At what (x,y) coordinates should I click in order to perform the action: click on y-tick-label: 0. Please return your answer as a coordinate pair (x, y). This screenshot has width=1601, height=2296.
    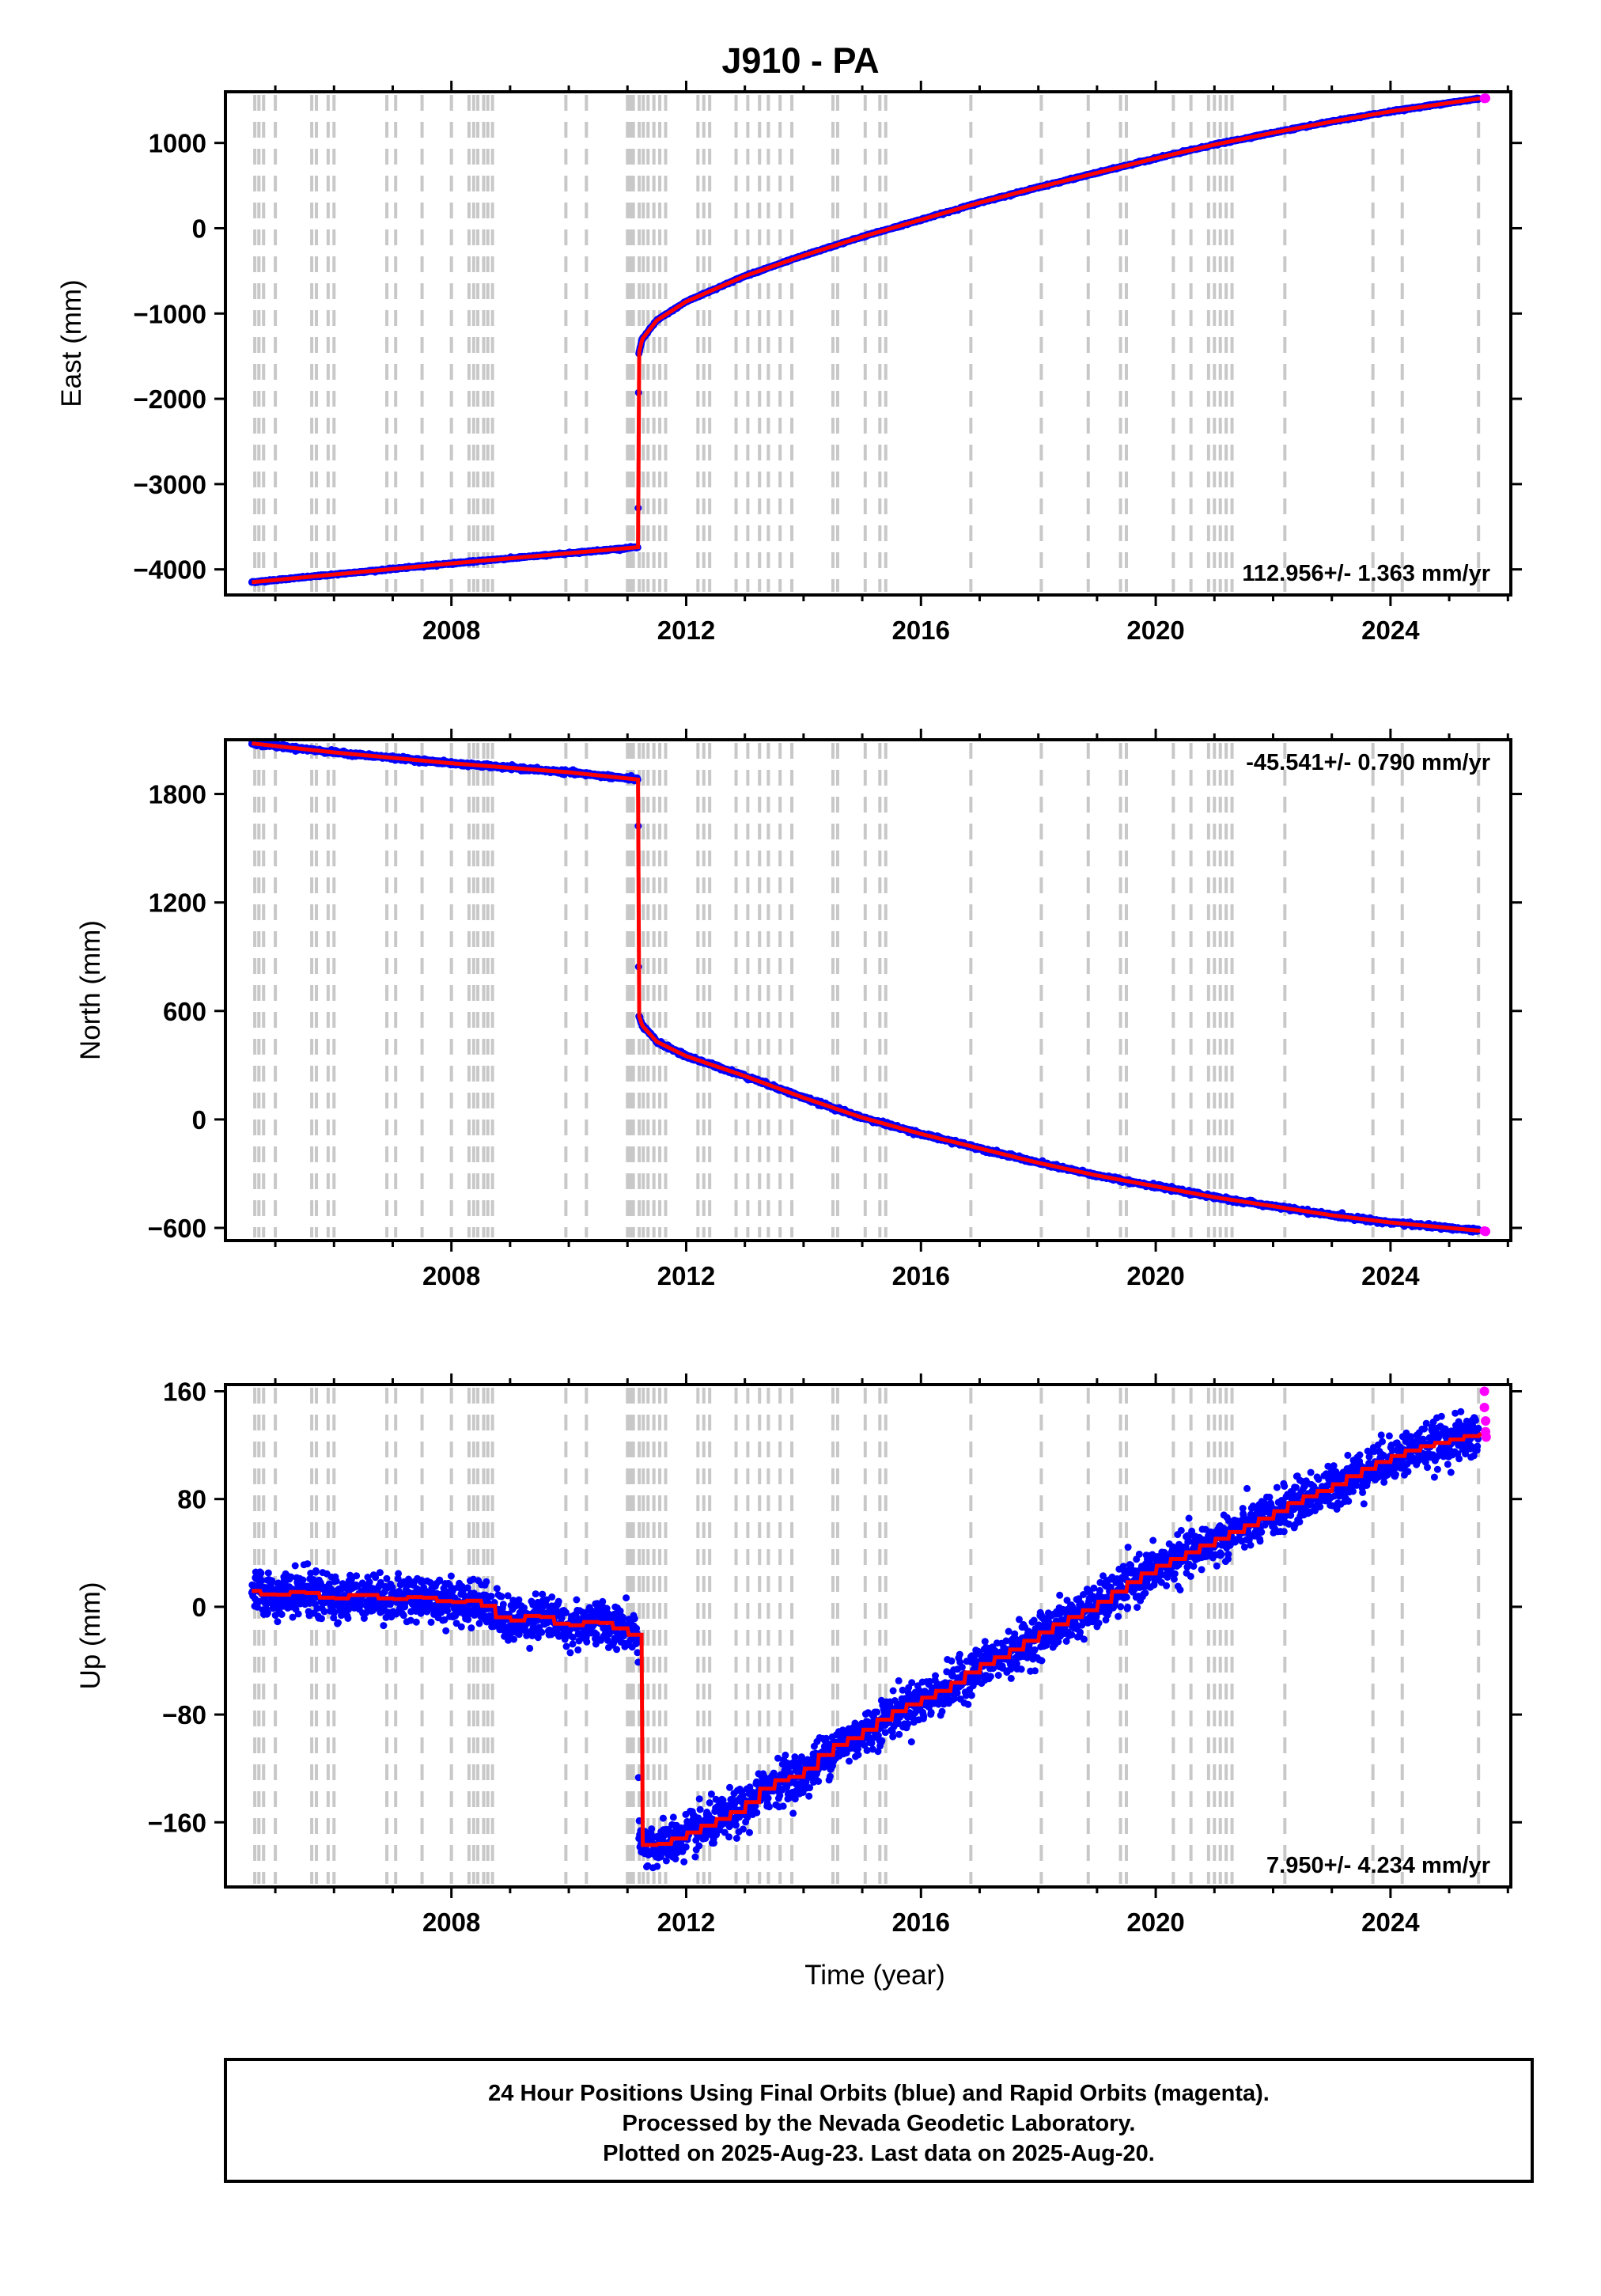
    Looking at the image, I should click on (199, 228).